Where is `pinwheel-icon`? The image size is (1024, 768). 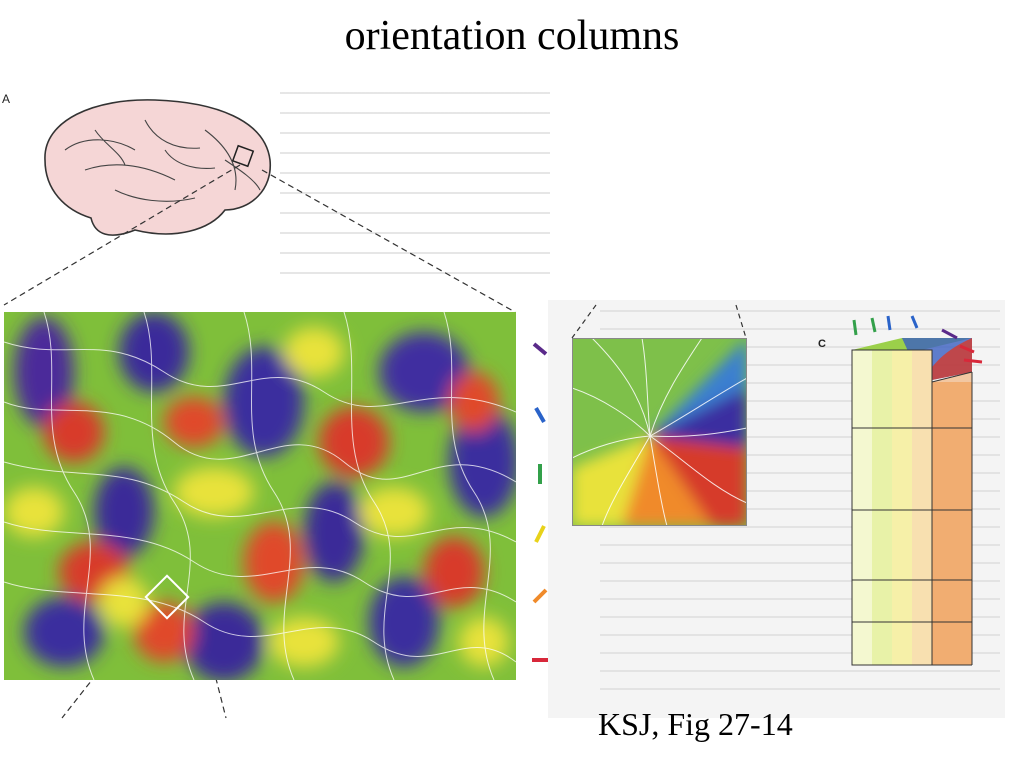 pinwheel-icon is located at coordinates (659, 432).